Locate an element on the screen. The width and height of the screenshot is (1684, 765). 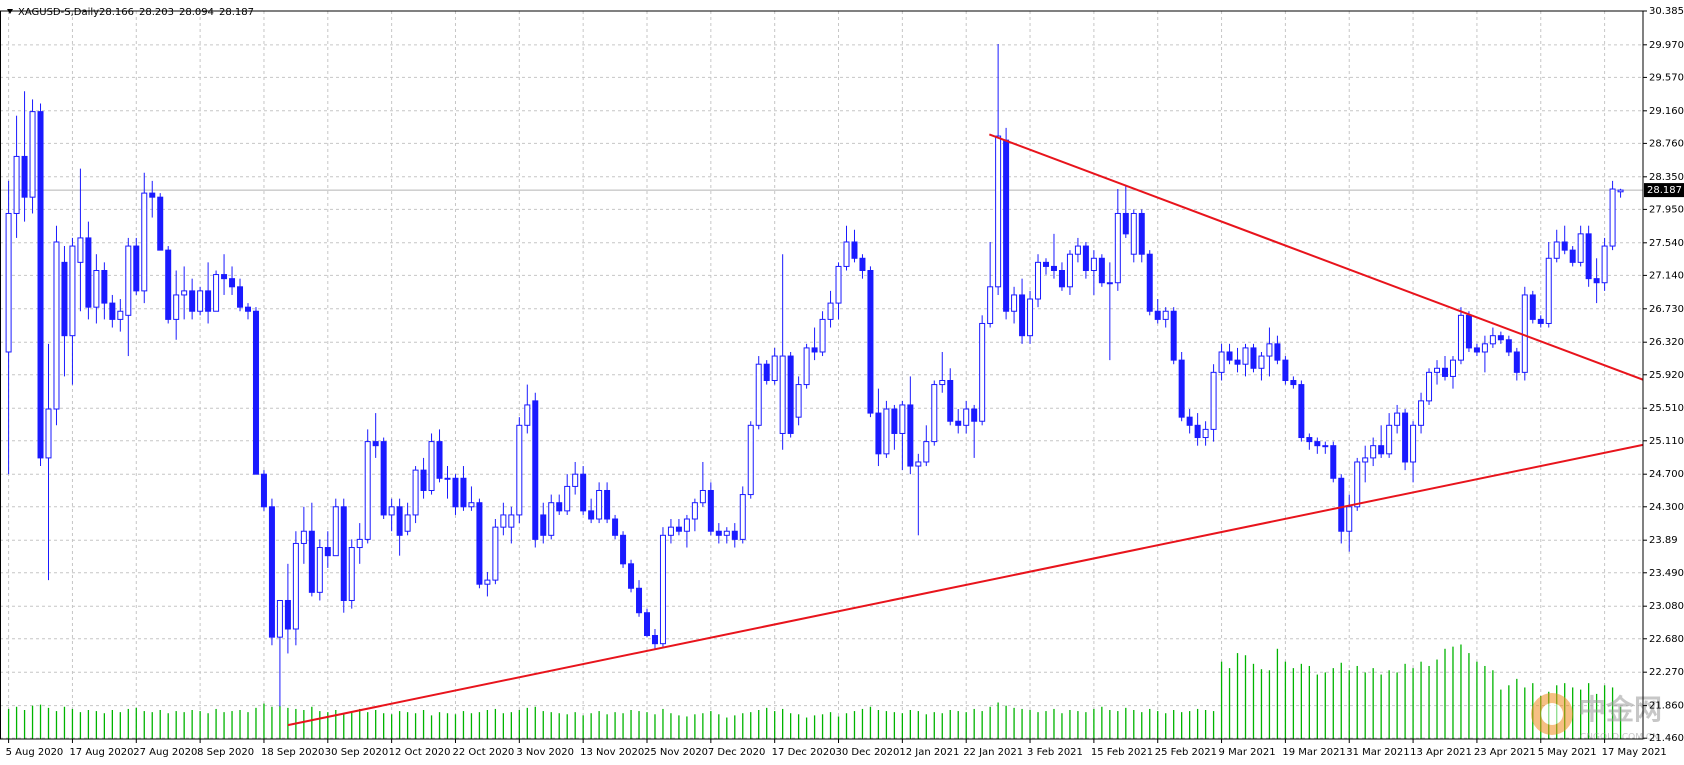
x-tick-label: 8 Sep 2020 is located at coordinates (225, 752).